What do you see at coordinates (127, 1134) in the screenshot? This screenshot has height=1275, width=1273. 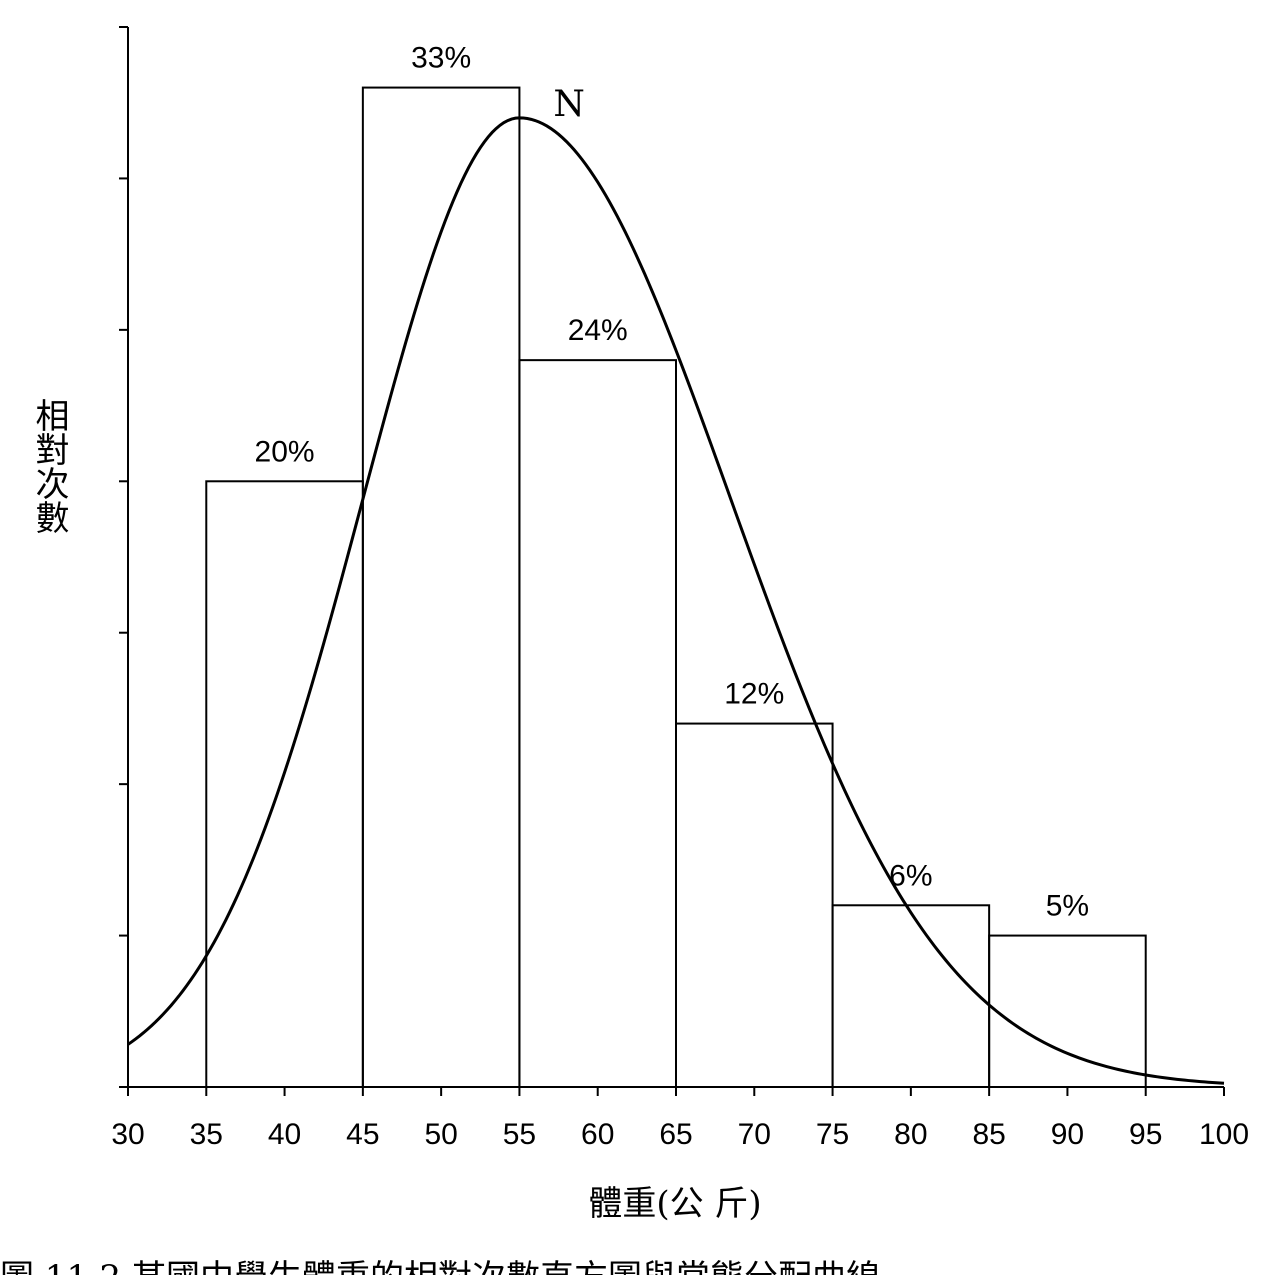 I see `x-tick-label: 30` at bounding box center [127, 1134].